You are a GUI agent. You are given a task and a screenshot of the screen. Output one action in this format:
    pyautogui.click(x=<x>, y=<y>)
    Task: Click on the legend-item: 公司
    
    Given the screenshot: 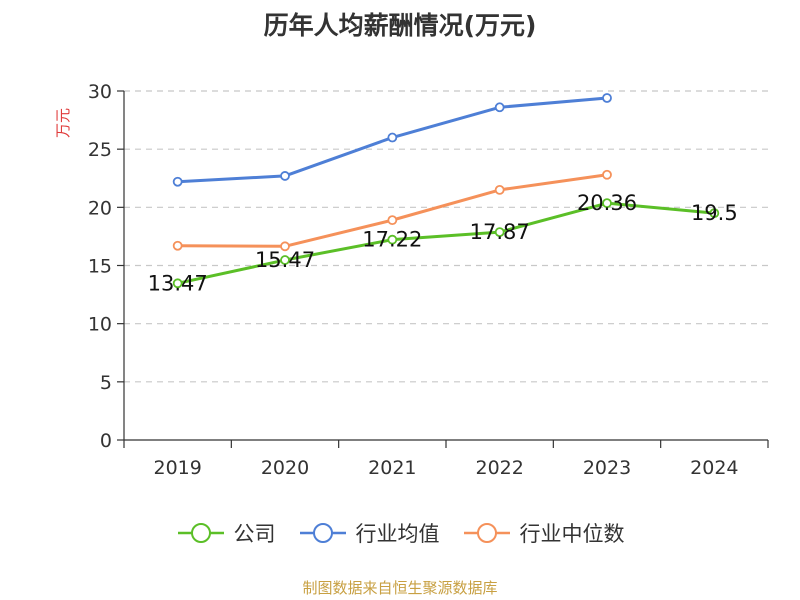 What is the action you would take?
    pyautogui.click(x=226, y=533)
    